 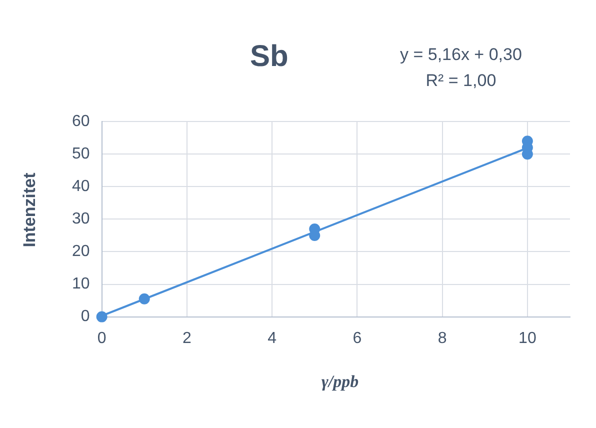 I want to click on x-axis-title: γ/ppb, so click(x=340, y=381).